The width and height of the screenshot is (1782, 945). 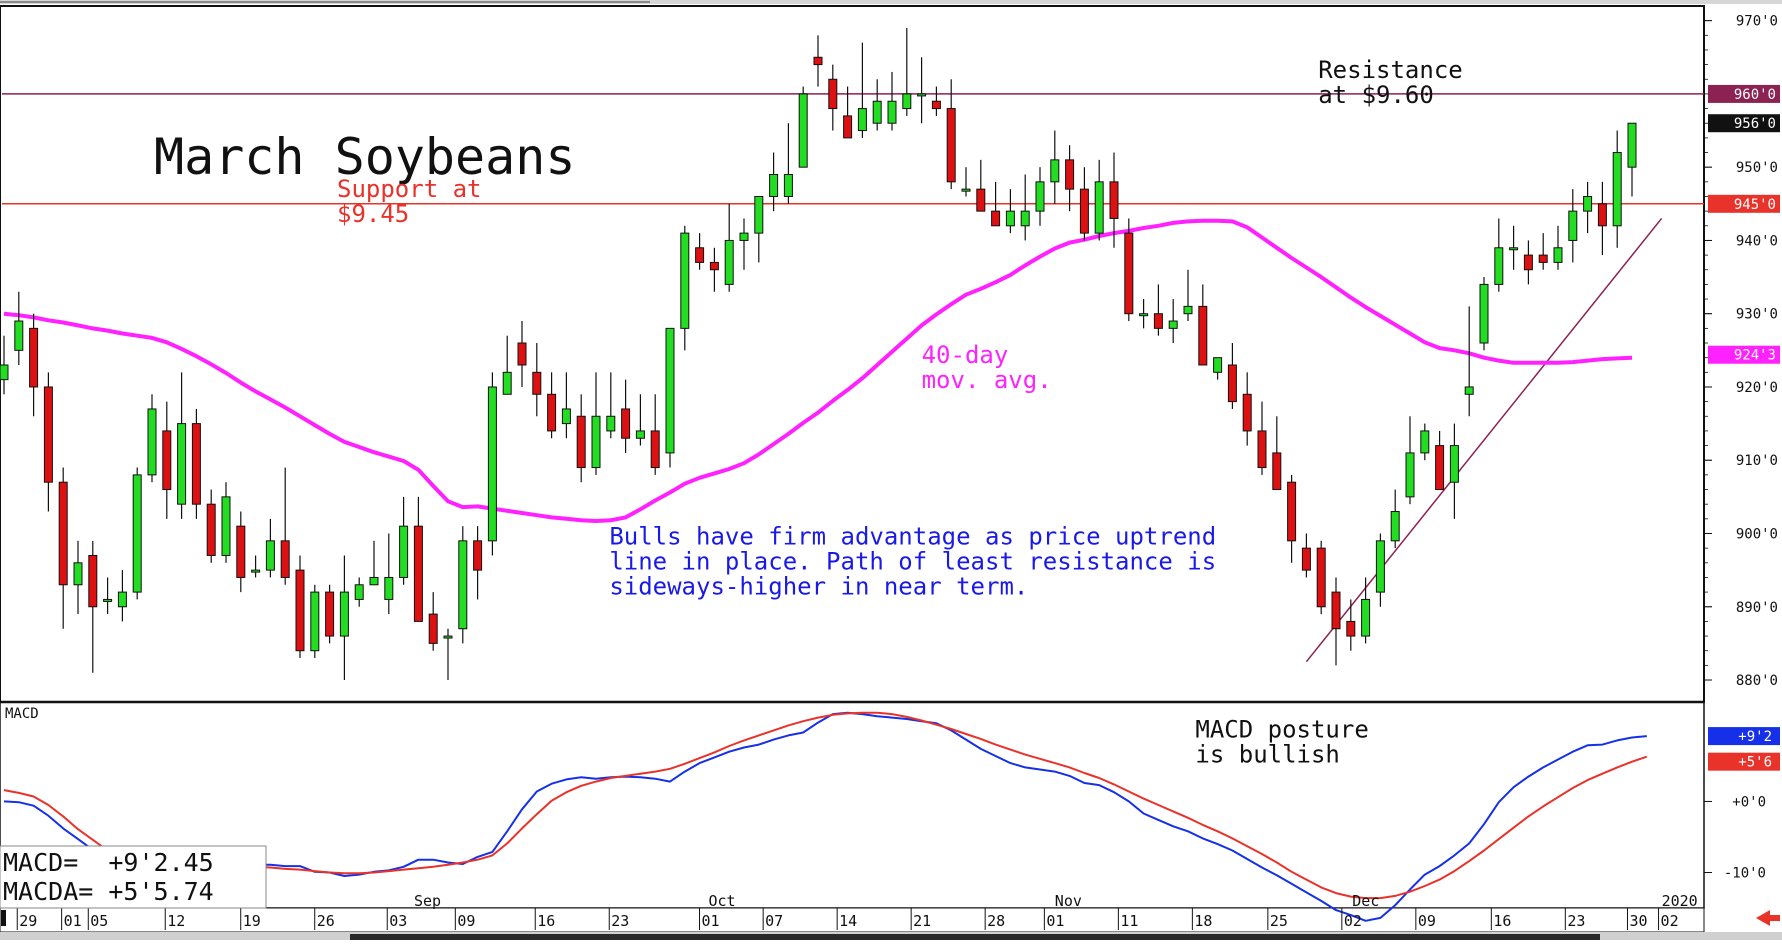 What do you see at coordinates (176, 921) in the screenshot?
I see `x-day-label: 12` at bounding box center [176, 921].